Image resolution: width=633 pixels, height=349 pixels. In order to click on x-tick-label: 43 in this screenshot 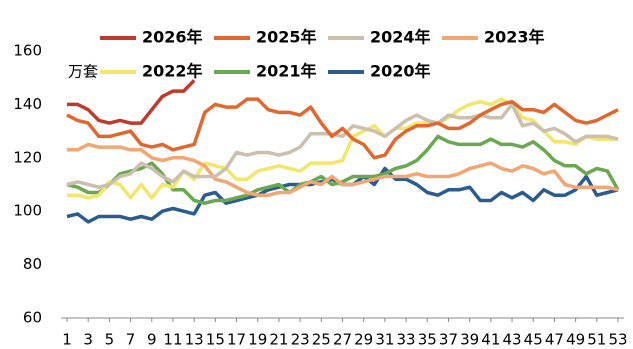, I will do `click(511, 340)`.